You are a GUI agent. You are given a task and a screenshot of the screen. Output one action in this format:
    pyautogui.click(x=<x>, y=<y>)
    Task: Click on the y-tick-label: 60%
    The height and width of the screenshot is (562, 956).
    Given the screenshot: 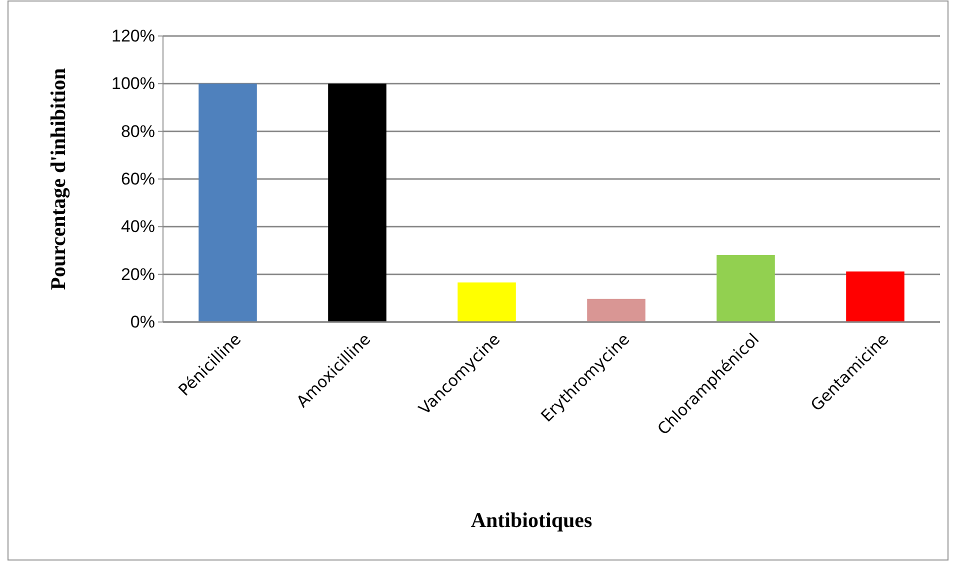 What is the action you would take?
    pyautogui.click(x=137, y=178)
    